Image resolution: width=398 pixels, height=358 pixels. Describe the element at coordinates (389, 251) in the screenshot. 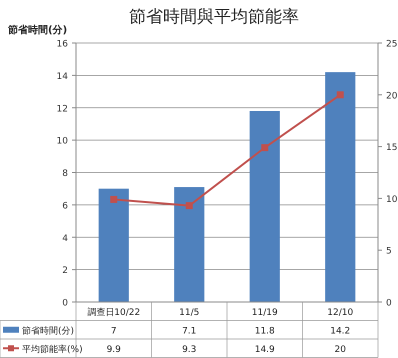

I see `y2-tick-label: 5` at that location.